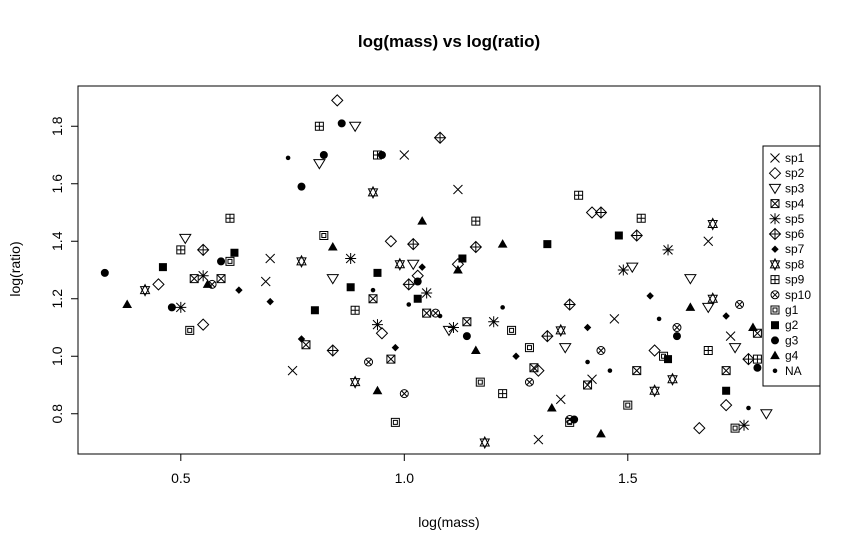 The image size is (861, 552). I want to click on legend-label: g4, so click(792, 356).